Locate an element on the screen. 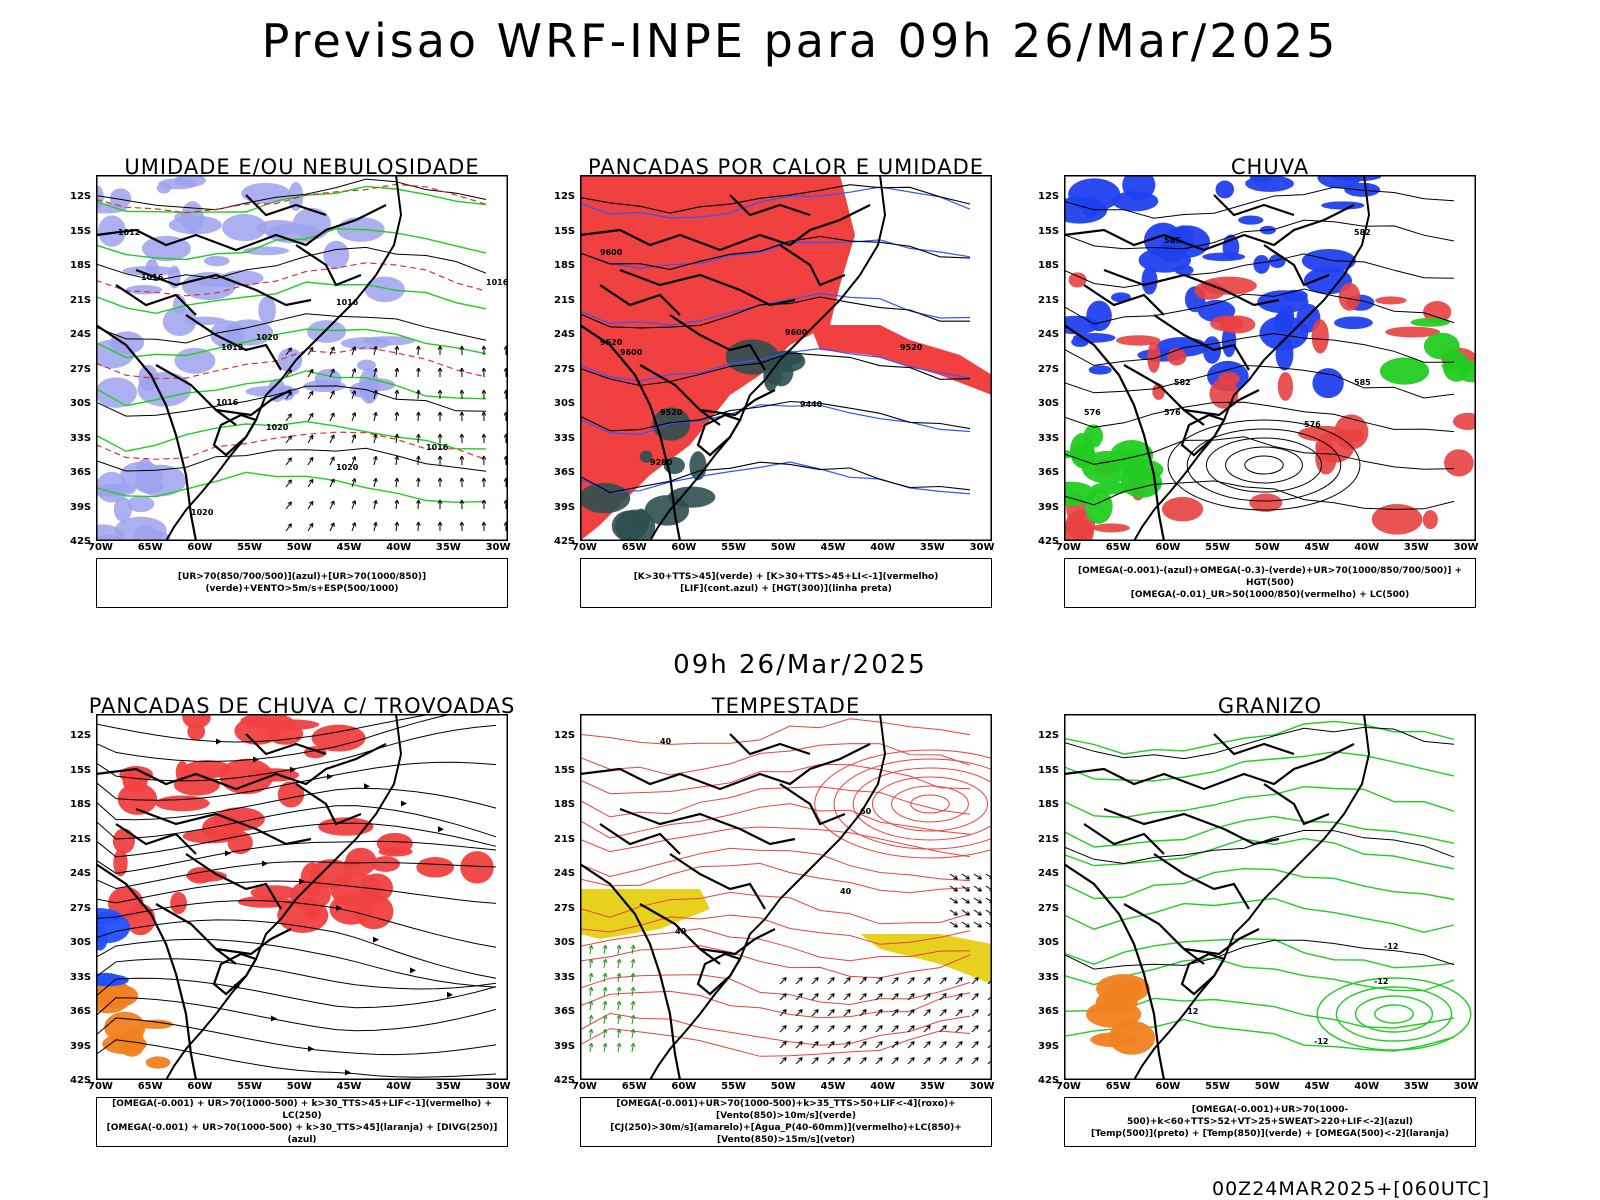 The width and height of the screenshot is (1600, 1200). map-border is located at coordinates (302, 358).